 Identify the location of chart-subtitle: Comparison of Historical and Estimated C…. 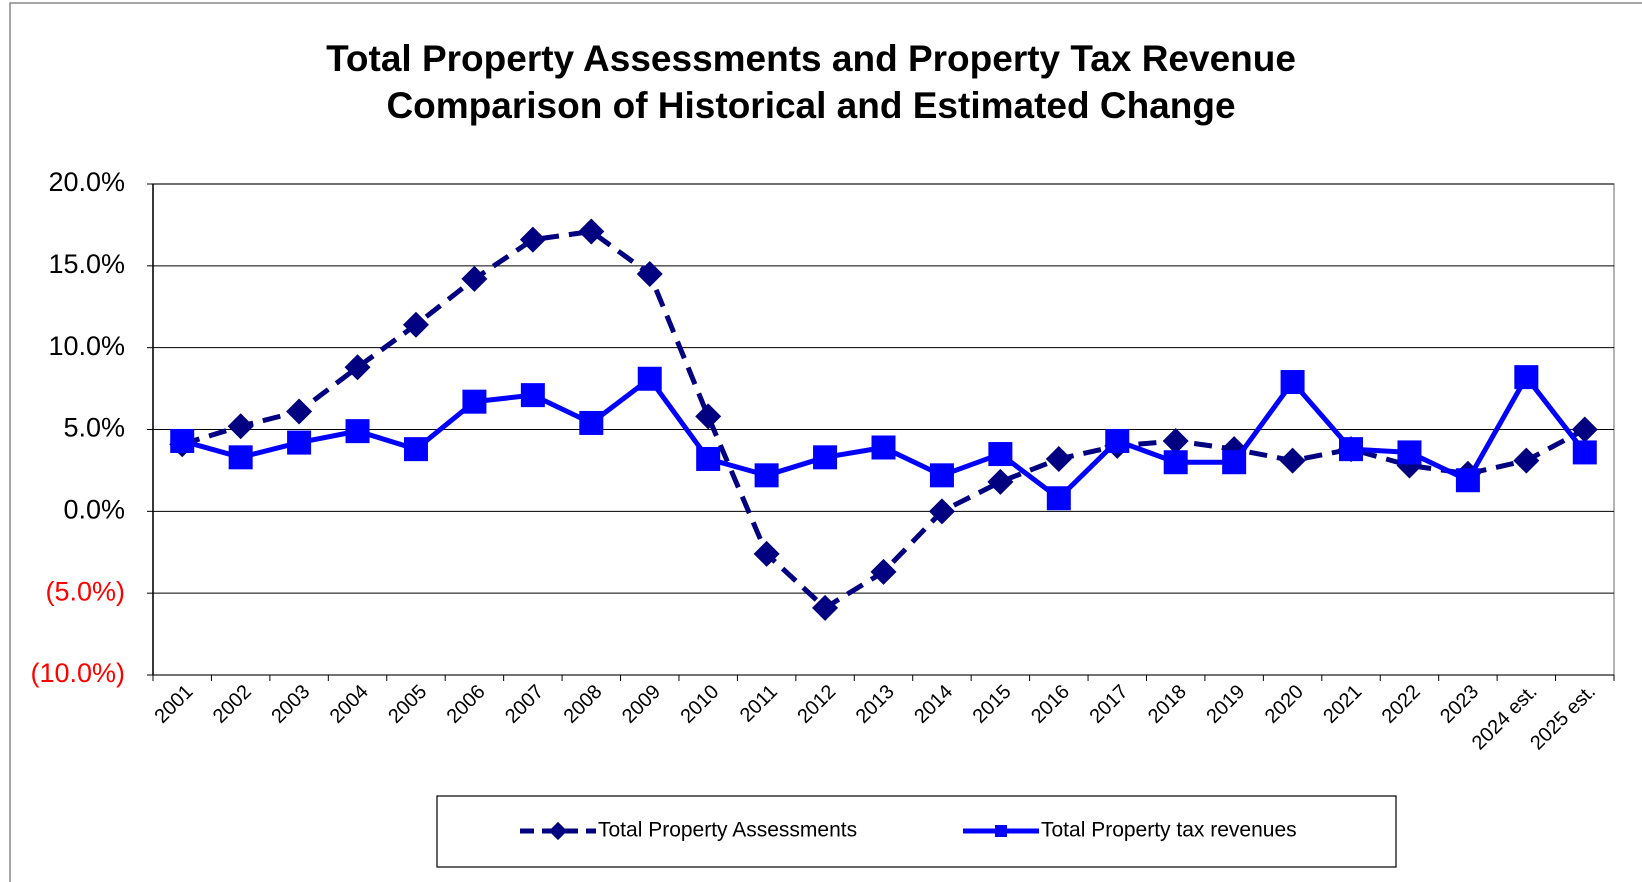
(810, 105).